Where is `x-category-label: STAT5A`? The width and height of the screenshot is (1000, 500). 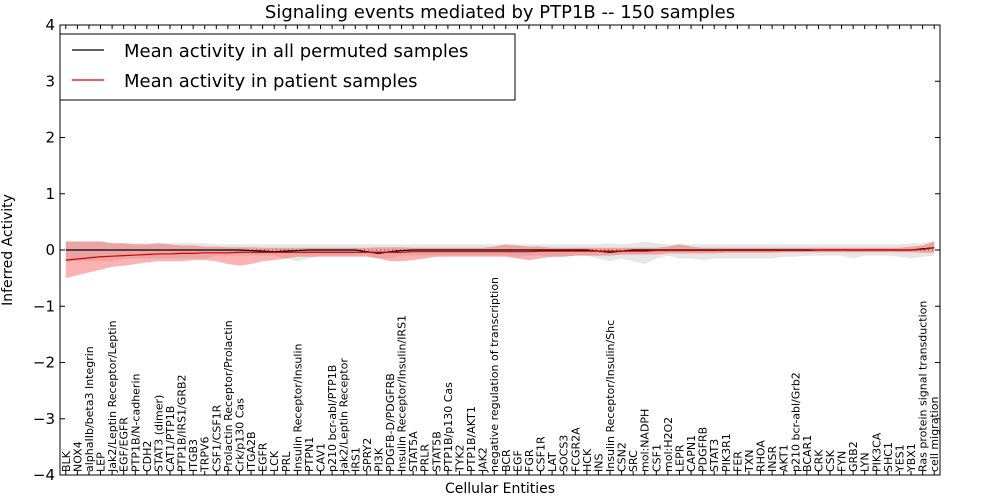
x-category-label: STAT5A is located at coordinates (413, 451).